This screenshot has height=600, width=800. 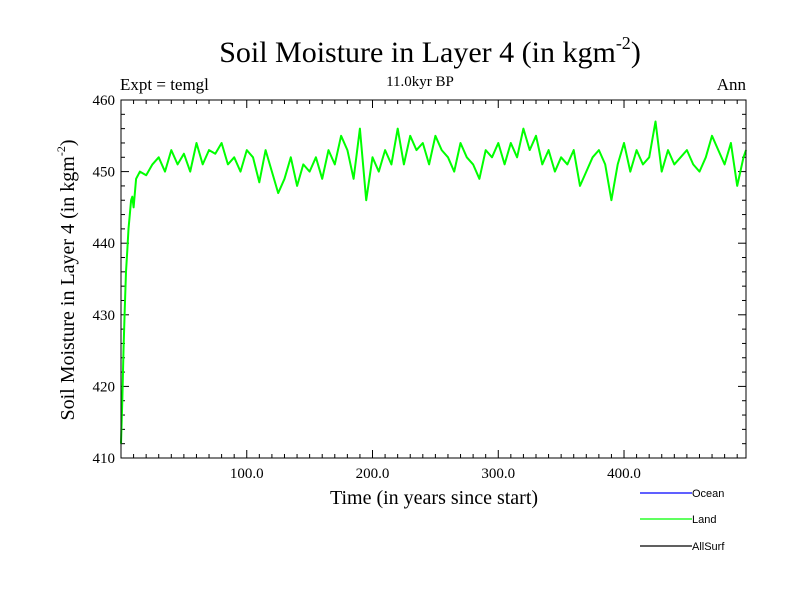 What do you see at coordinates (498, 474) in the screenshot?
I see `x-tick-label: 300.0` at bounding box center [498, 474].